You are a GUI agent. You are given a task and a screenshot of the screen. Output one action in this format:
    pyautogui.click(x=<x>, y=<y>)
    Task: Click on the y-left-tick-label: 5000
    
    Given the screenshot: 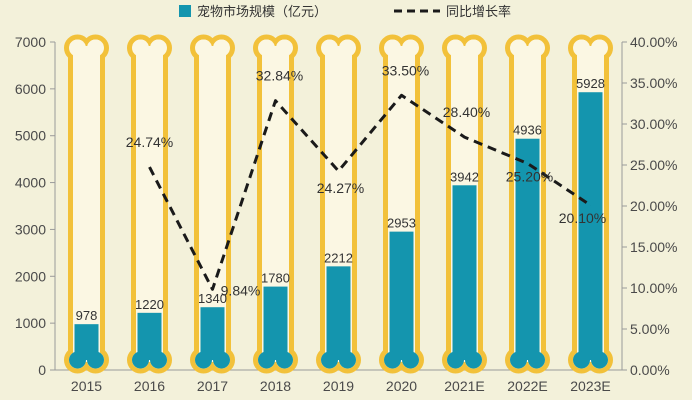 What is the action you would take?
    pyautogui.click(x=30, y=136)
    